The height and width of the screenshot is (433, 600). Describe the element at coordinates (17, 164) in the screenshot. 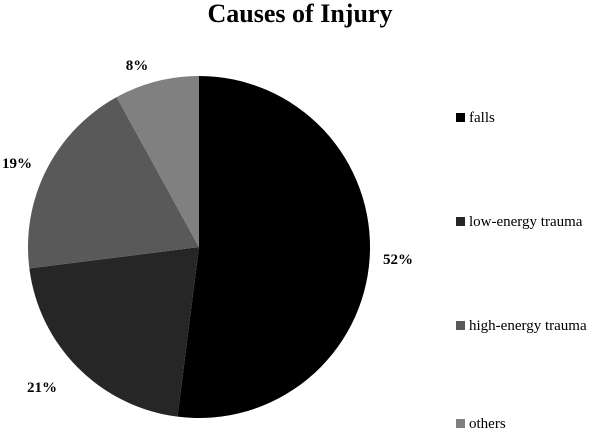

I see `slice-label-high-energy-trauma: 19%` at that location.